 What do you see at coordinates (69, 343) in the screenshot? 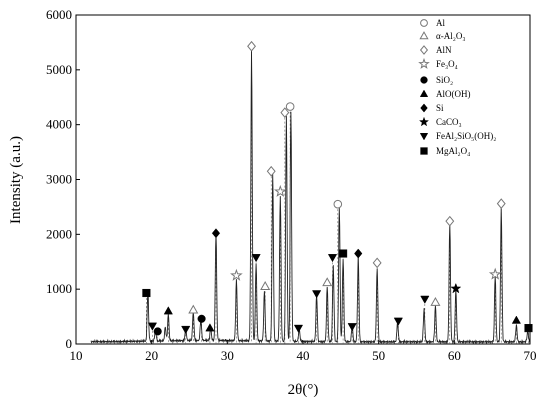
I see `y-tick-label: 0` at bounding box center [69, 343].